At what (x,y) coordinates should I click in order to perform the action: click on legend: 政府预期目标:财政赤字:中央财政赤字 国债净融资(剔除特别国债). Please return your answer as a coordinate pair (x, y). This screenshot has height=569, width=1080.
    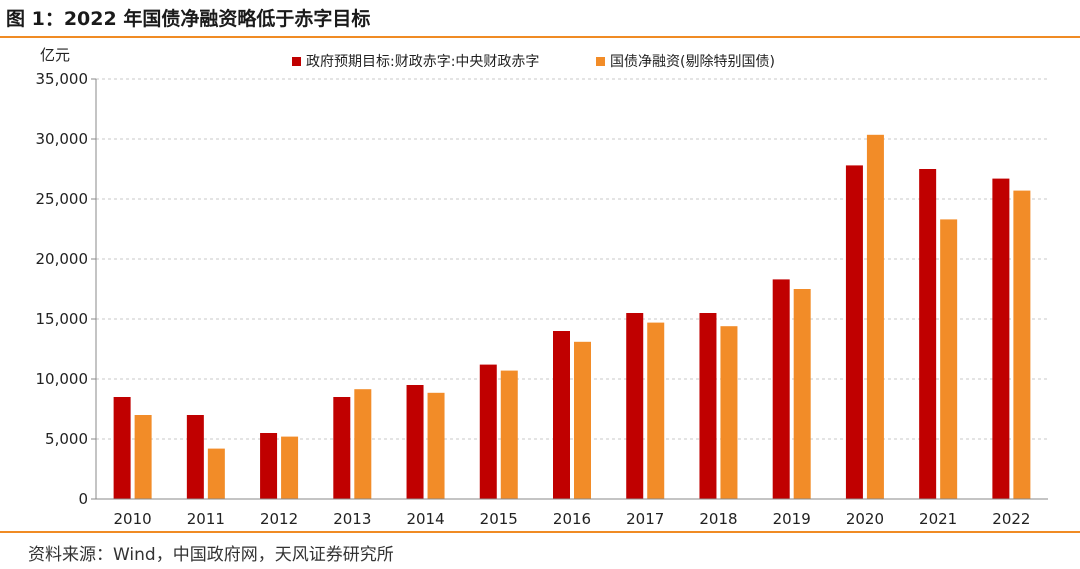
    Looking at the image, I should click on (533, 62).